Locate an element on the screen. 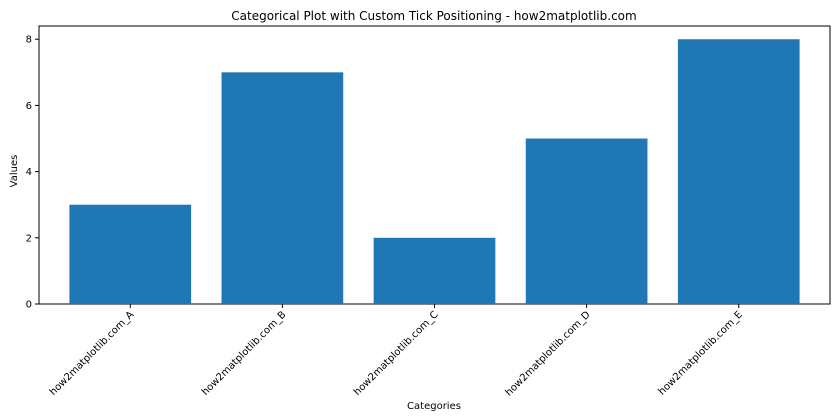  y-tick-label: 6 is located at coordinates (29, 106).